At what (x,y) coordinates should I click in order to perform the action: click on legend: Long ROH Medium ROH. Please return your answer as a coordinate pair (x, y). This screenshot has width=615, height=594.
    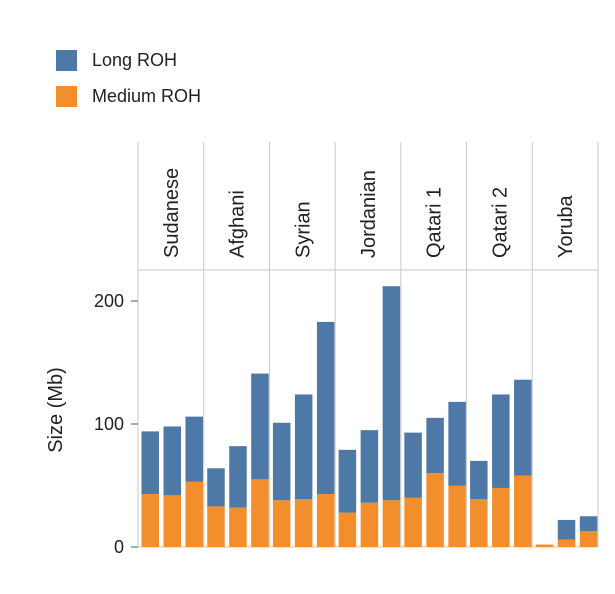
    Looking at the image, I should click on (128, 84).